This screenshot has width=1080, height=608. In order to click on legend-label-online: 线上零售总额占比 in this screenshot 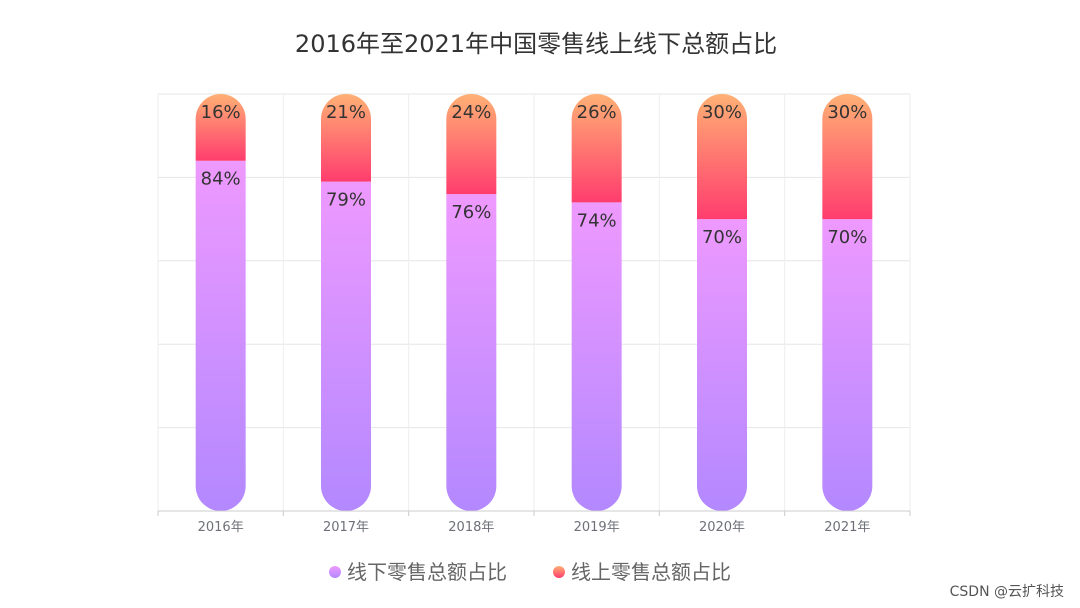, I will do `click(651, 572)`.